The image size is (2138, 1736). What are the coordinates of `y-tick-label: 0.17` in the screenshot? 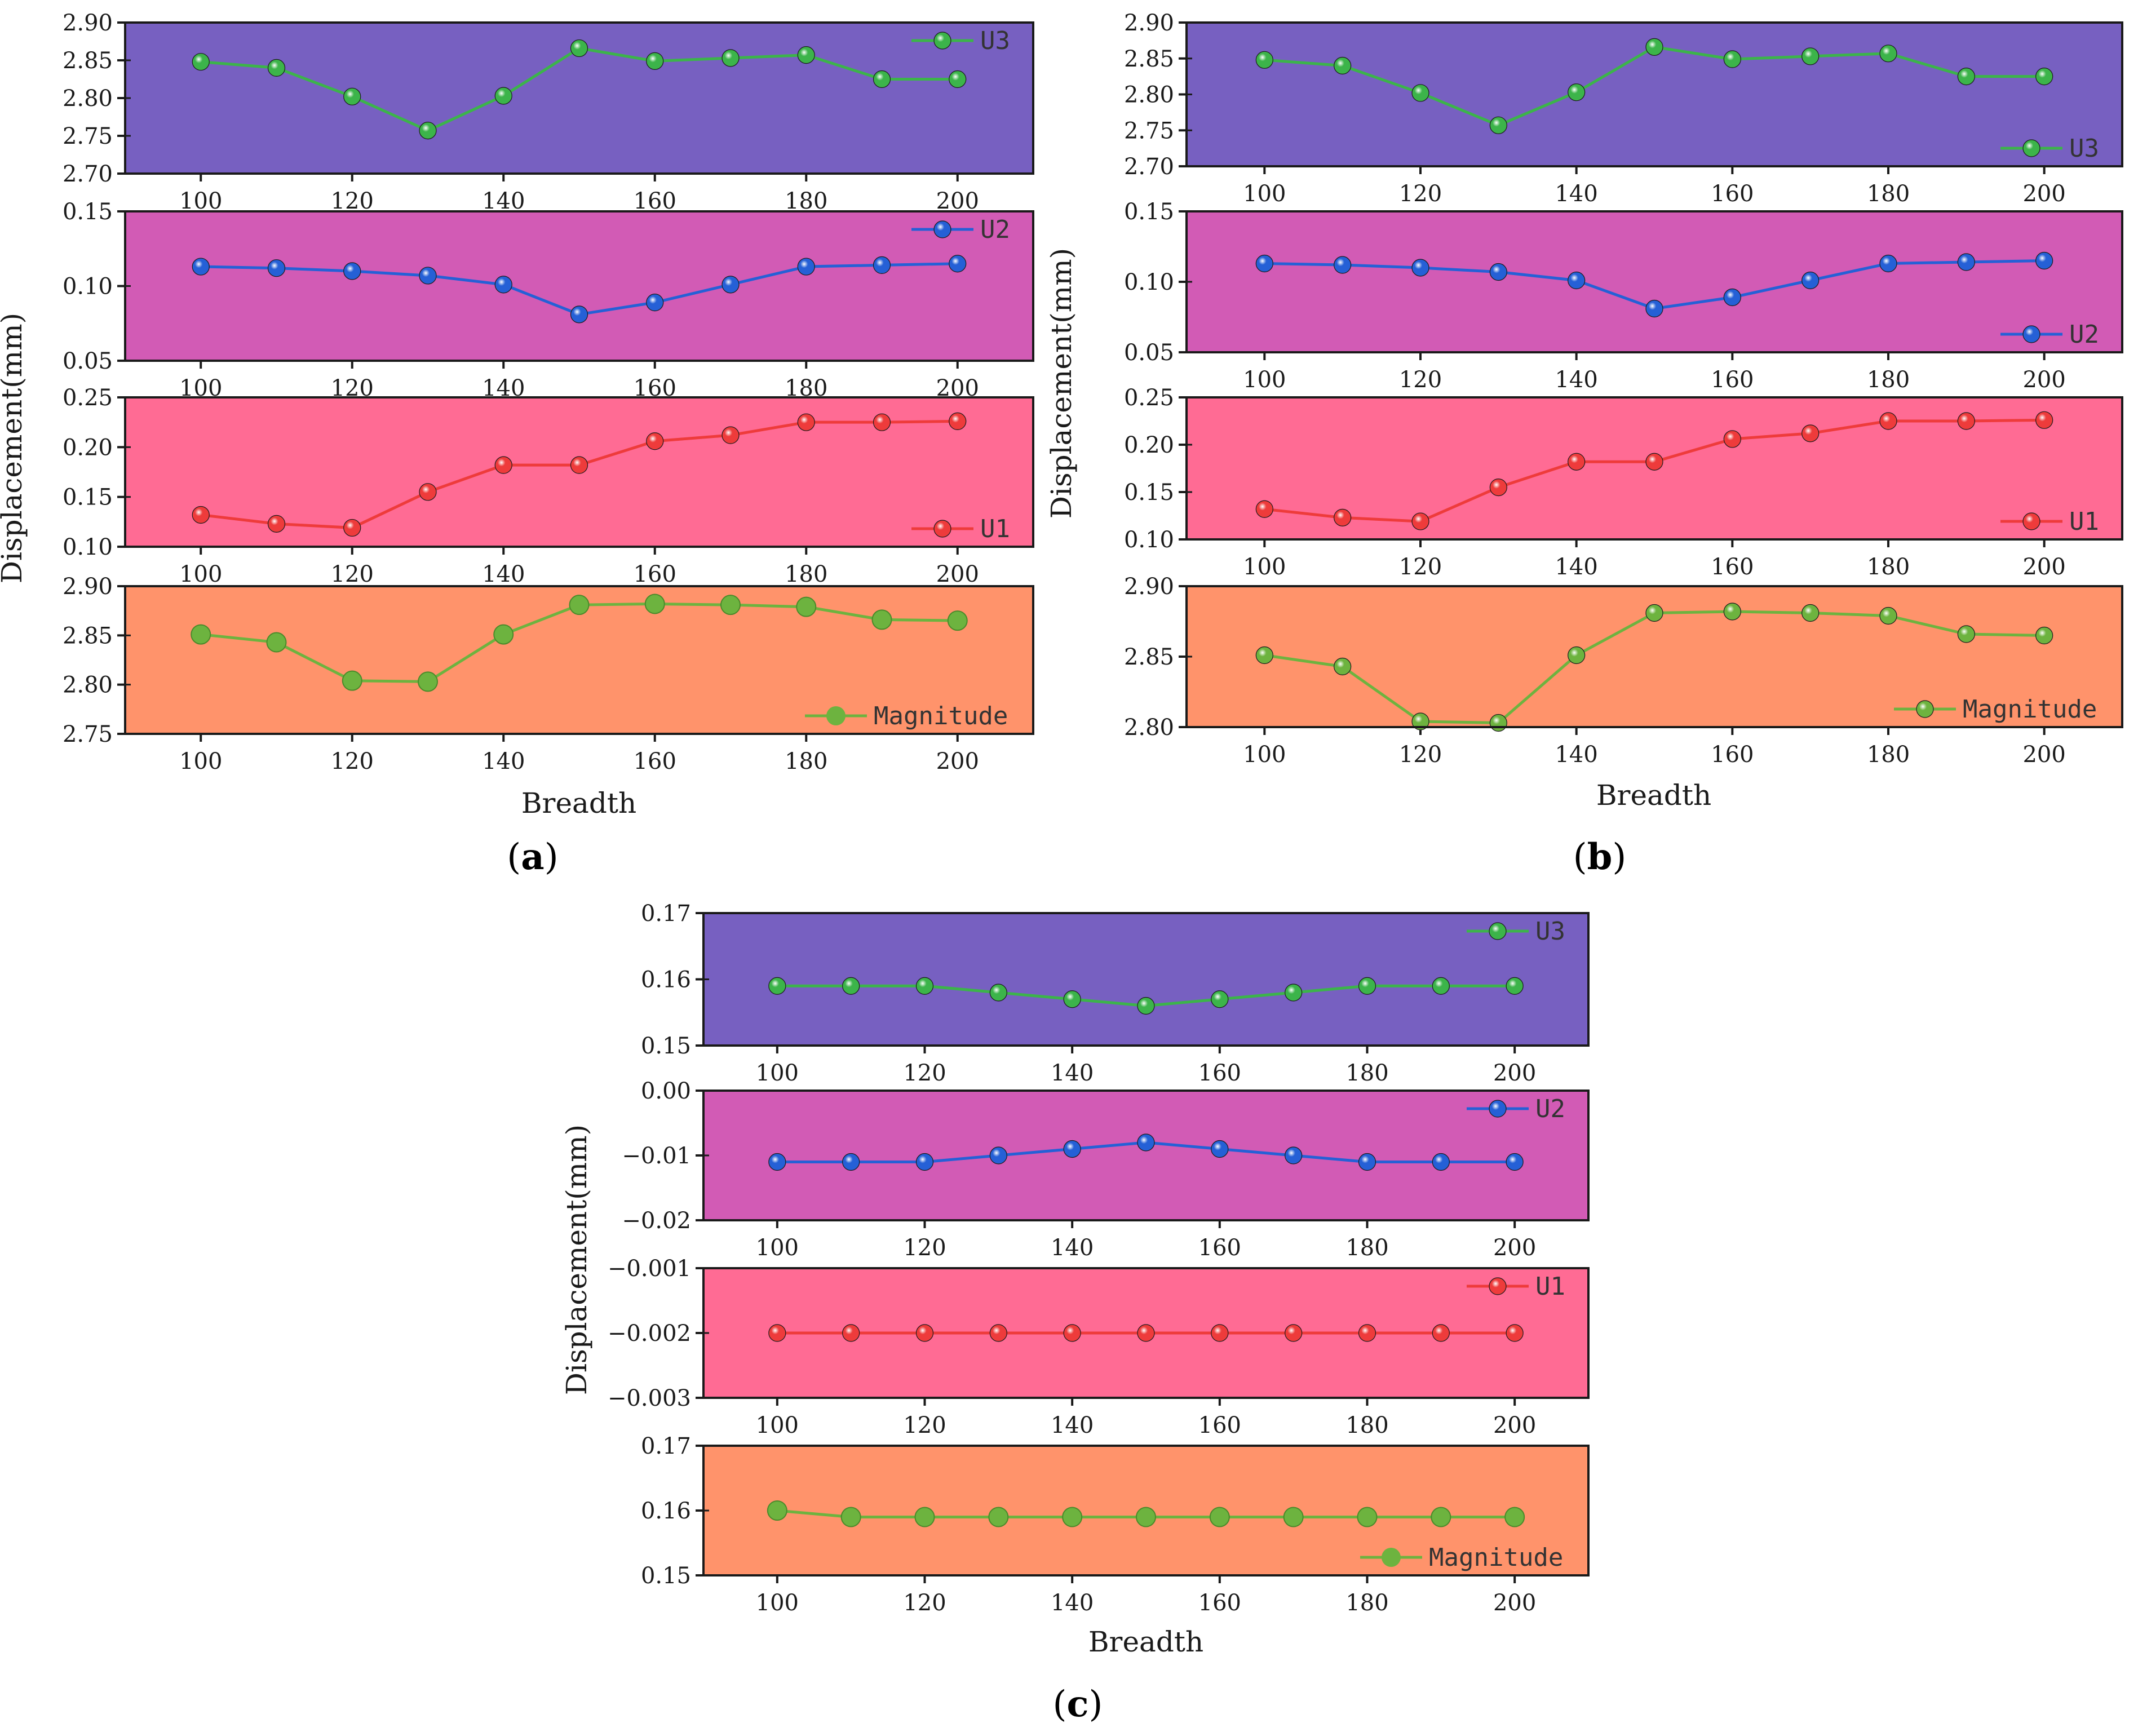 It's located at (666, 1446).